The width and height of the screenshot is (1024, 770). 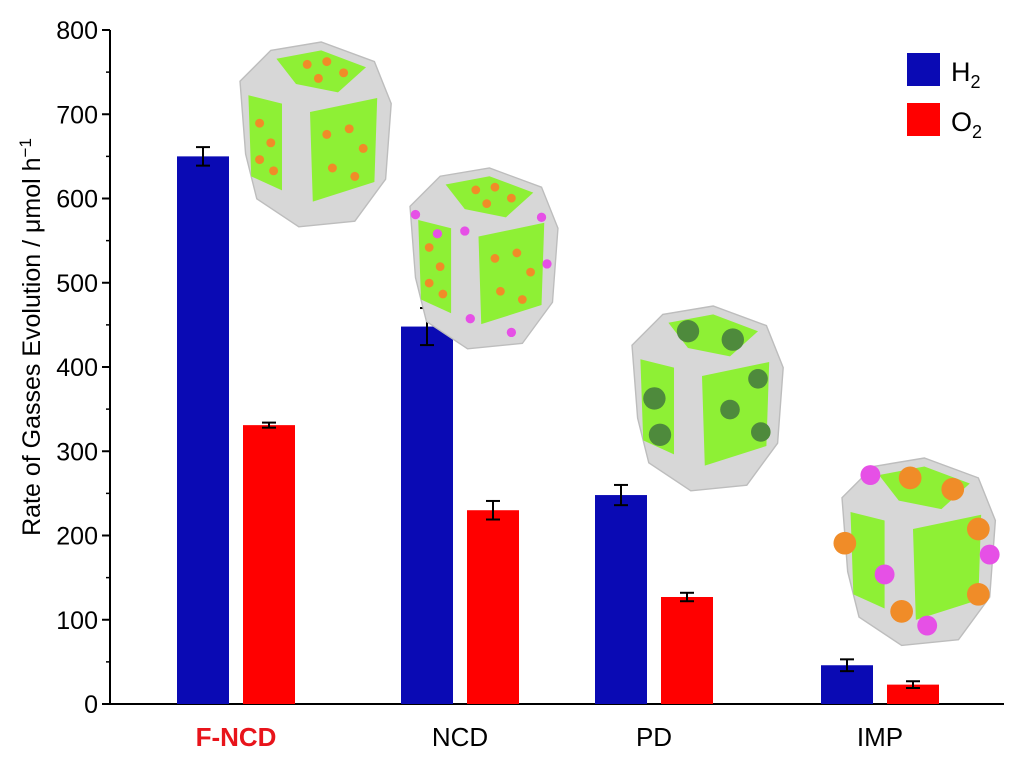 What do you see at coordinates (91, 705) in the screenshot?
I see `y-tick-label: 0` at bounding box center [91, 705].